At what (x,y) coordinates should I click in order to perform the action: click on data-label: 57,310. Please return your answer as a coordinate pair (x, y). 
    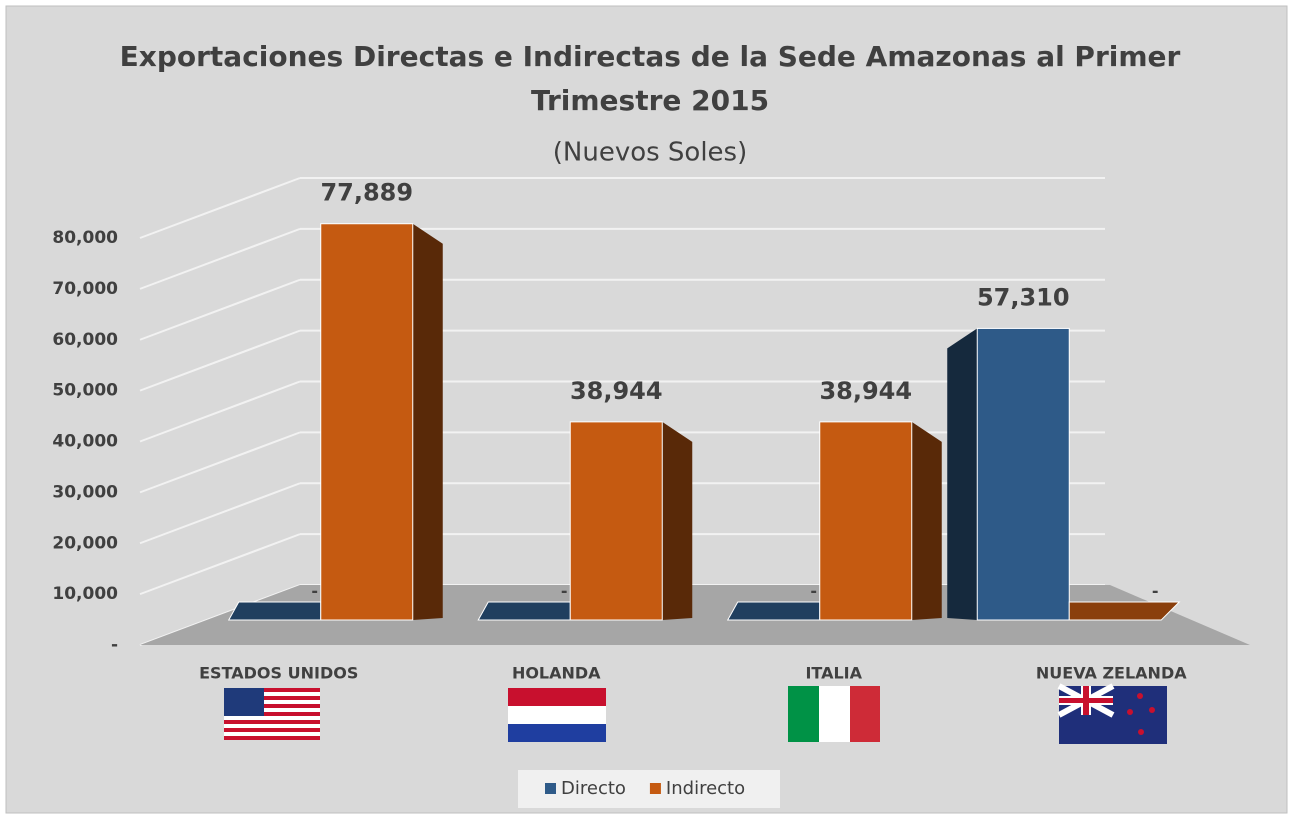
    Looking at the image, I should click on (1023, 297).